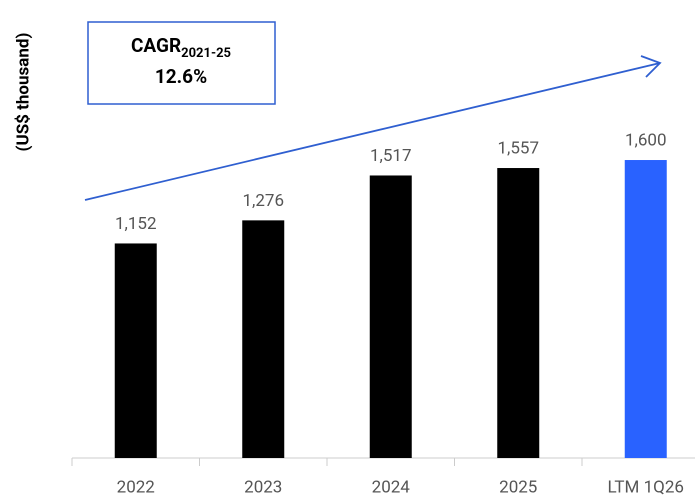 The image size is (695, 500). Describe the element at coordinates (23, 92) in the screenshot. I see `y-axis-label: (US$ thousand)` at that location.